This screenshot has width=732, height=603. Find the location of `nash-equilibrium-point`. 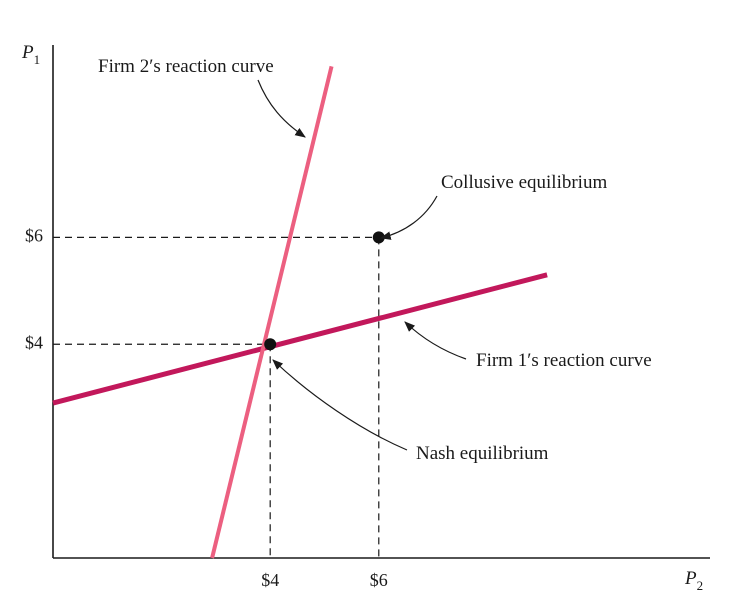

nash-equilibrium-point is located at coordinates (270, 344).